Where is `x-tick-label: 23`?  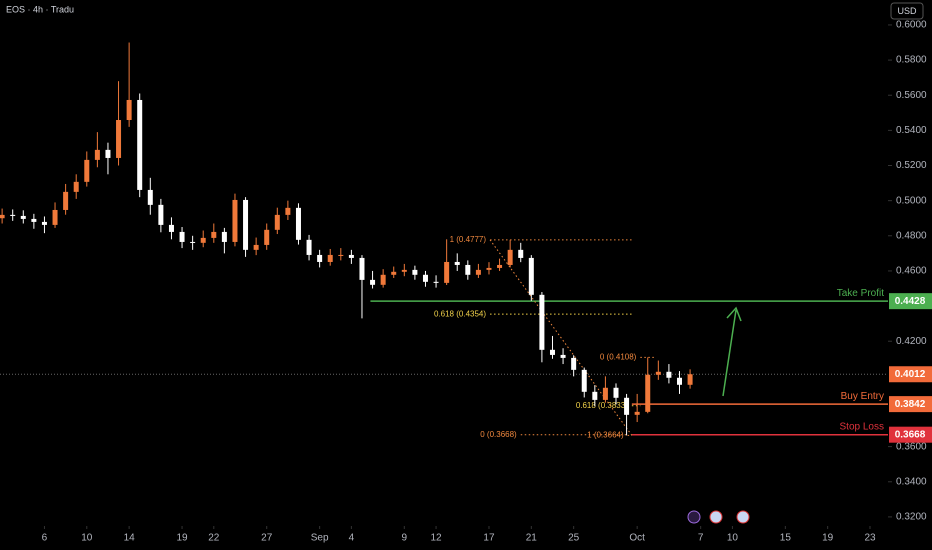
x-tick-label: 23 is located at coordinates (870, 538).